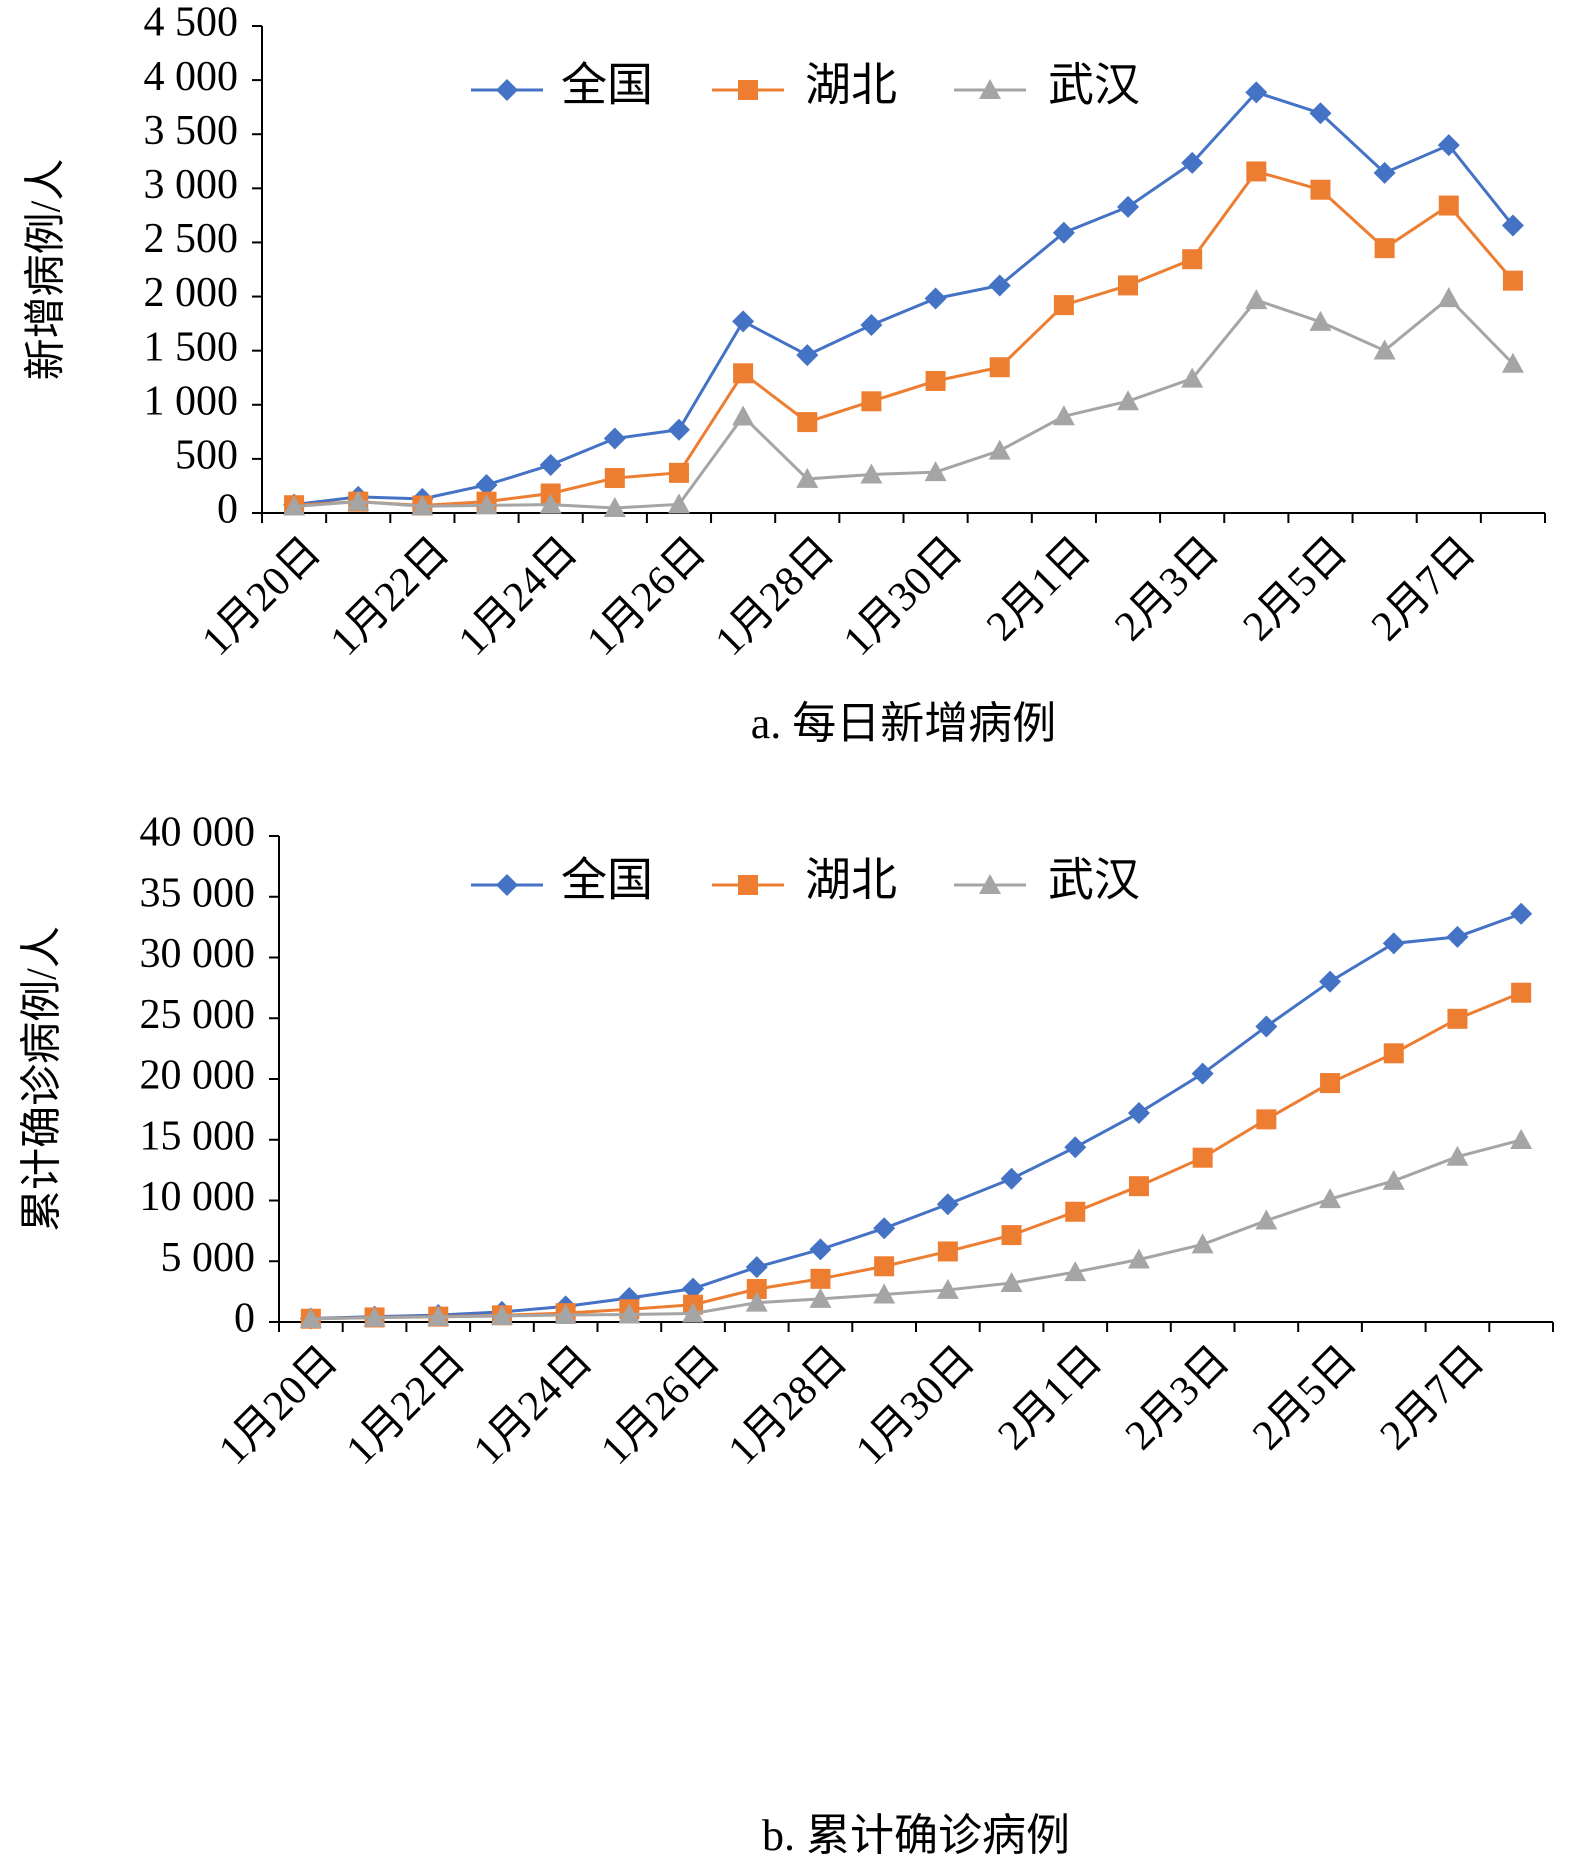 This screenshot has width=1575, height=1874. I want to click on legend-label: 武汉, so click(1094, 880).